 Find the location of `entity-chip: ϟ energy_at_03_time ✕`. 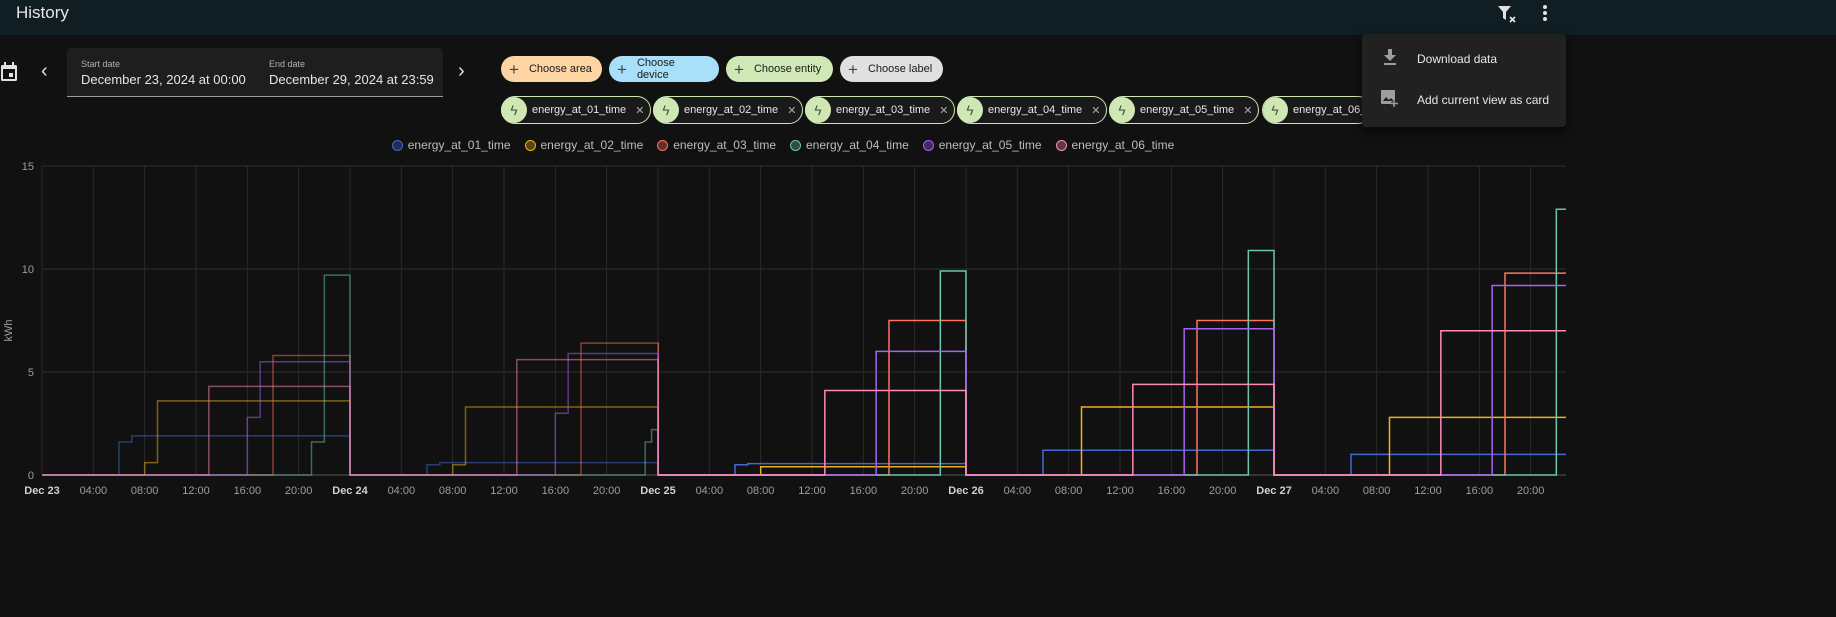

entity-chip: ϟ energy_at_03_time ✕ is located at coordinates (880, 110).